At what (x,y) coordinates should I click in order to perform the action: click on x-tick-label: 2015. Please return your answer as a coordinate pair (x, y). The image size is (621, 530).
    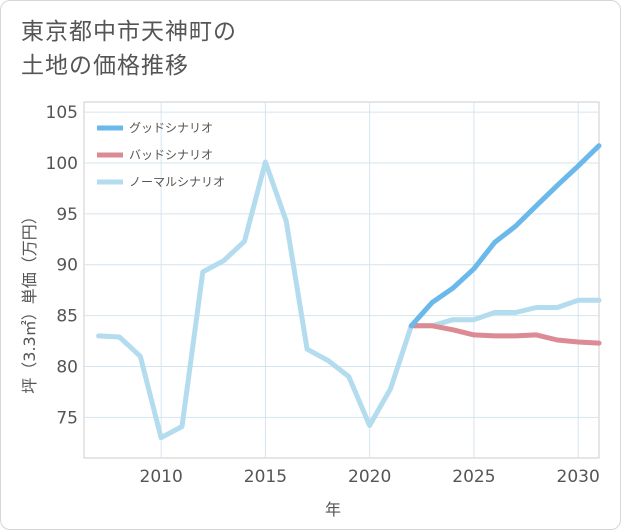
    Looking at the image, I should click on (265, 477).